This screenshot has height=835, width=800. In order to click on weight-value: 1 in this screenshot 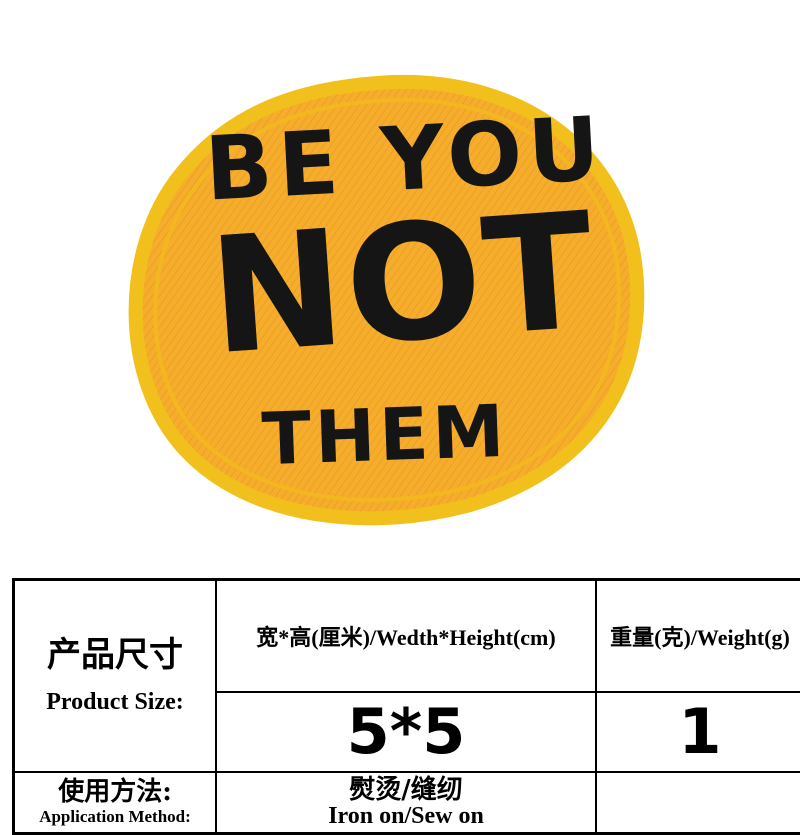, I will do `click(700, 731)`.